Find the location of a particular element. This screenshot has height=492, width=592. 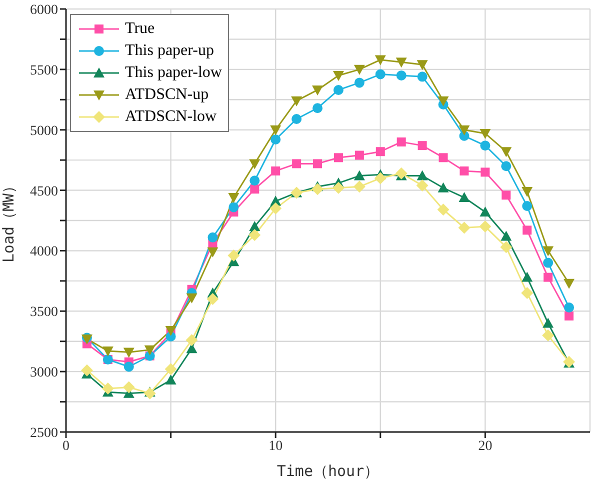

y-tick-label: 2500 is located at coordinates (44, 433).